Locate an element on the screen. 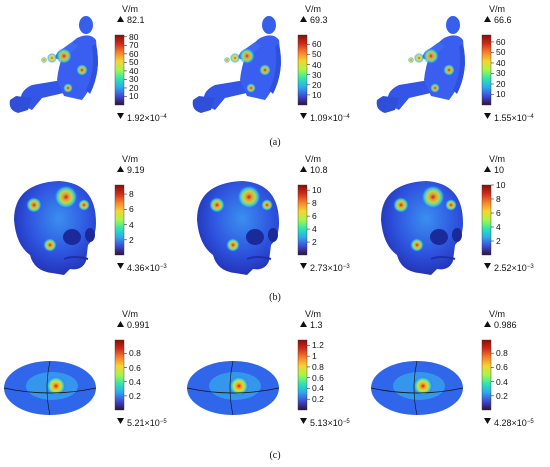 The image size is (550, 467). body-model is located at coordinates (420, 64).